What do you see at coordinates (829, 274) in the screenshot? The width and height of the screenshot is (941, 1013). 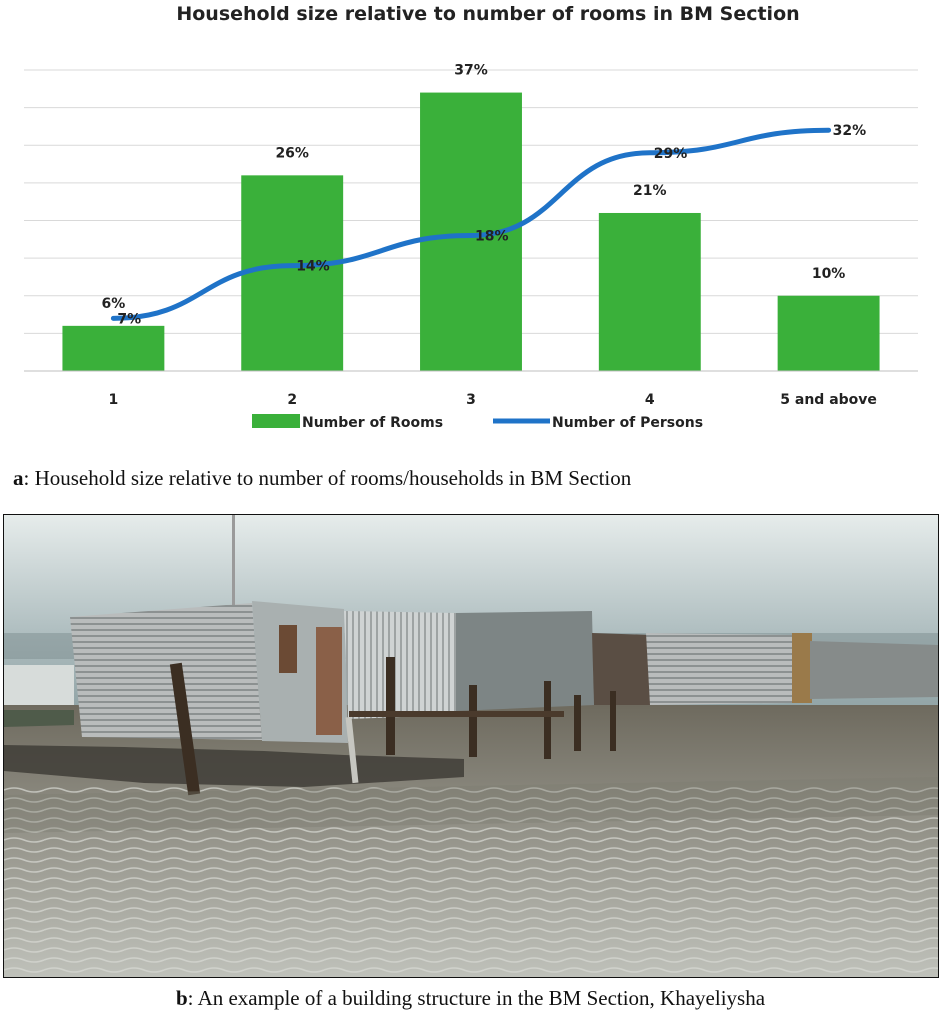 I see `bar-label: 10%` at bounding box center [829, 274].